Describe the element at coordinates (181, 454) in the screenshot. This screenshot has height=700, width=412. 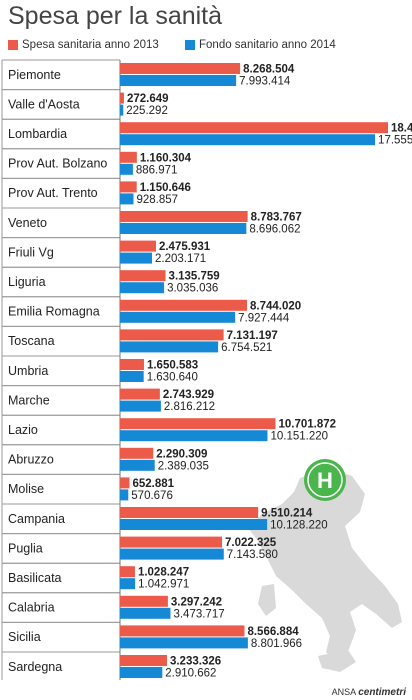
I see `value-label-2013: 2.290.309` at that location.